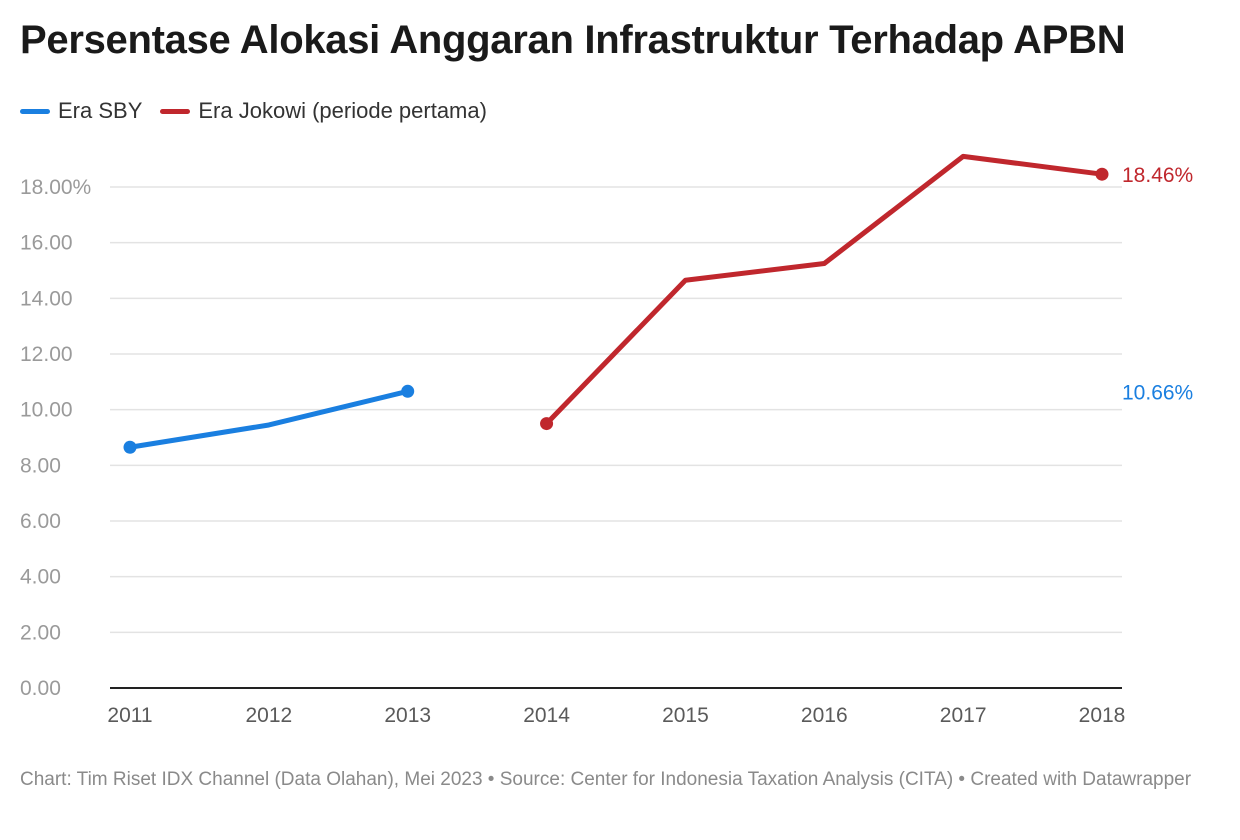 The height and width of the screenshot is (840, 1240). I want to click on legend-item-era-sby: Era SBY, so click(81, 111).